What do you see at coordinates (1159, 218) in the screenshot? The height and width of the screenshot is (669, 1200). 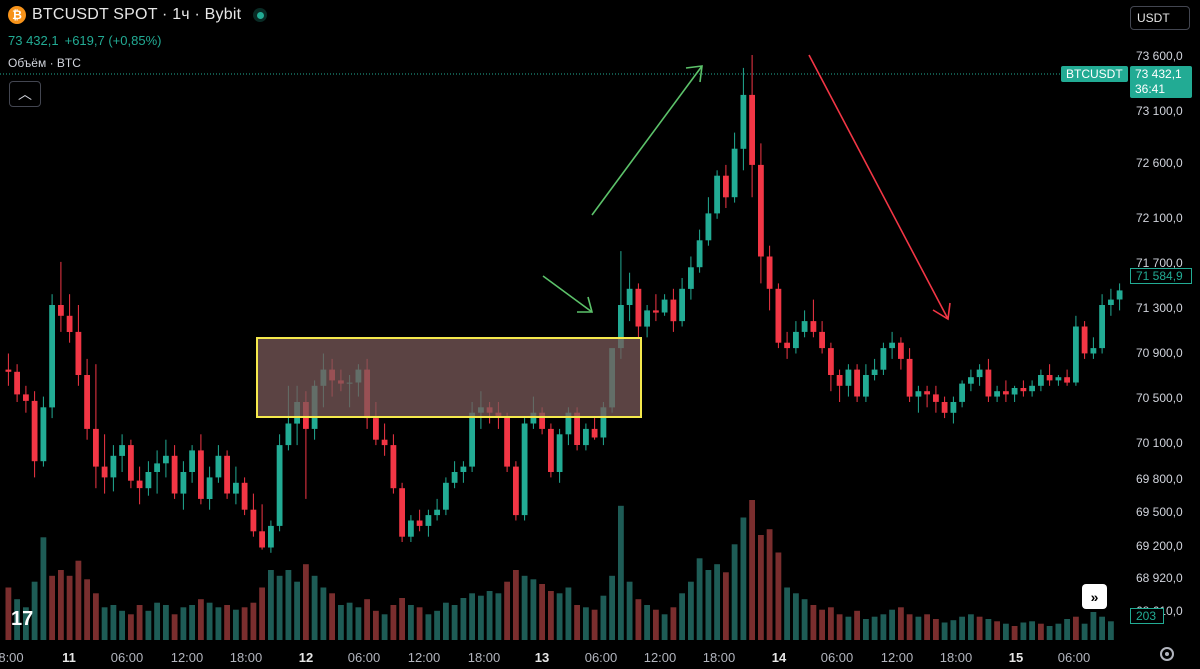 I see `price-tick-label: 72 100,0` at bounding box center [1159, 218].